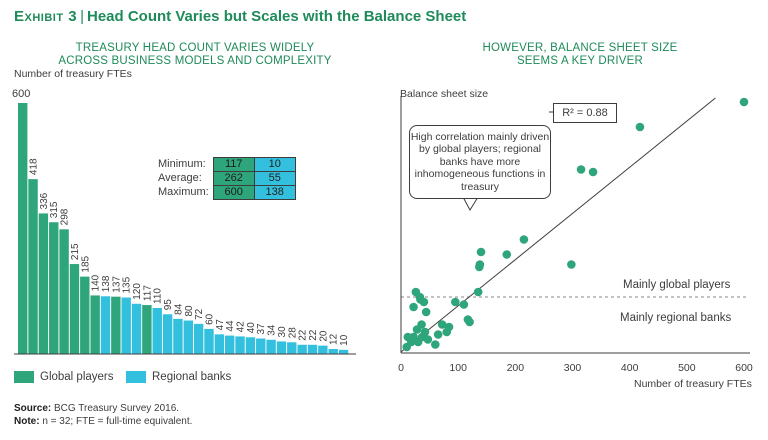 Image resolution: width=768 pixels, height=440 pixels. I want to click on footer-source: Source: BCG Treasury Survey 2016., so click(96, 408).